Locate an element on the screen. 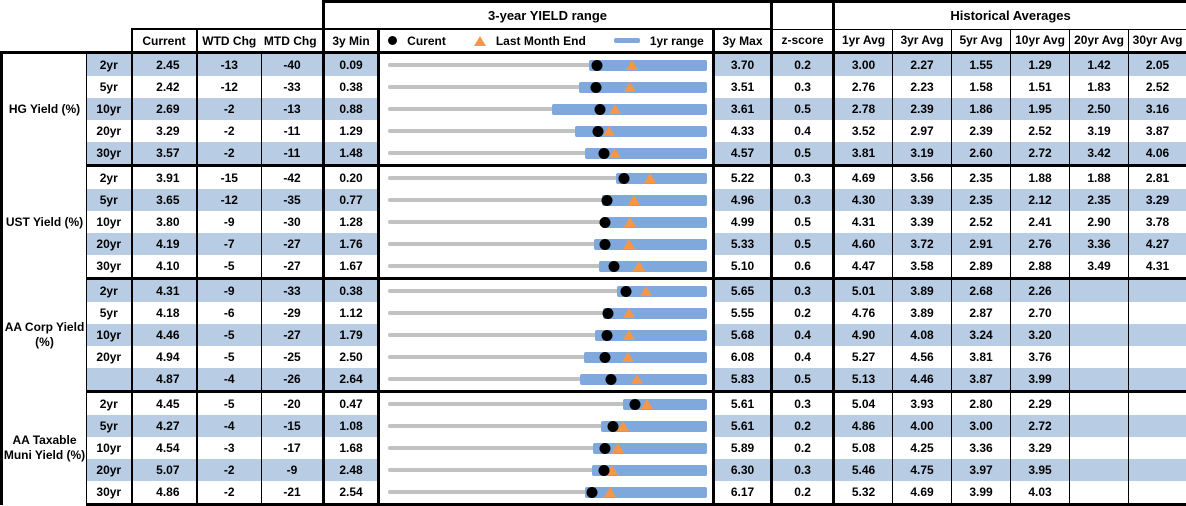 The height and width of the screenshot is (506, 1186). 3y-max-cell: 5.61 is located at coordinates (743, 426).